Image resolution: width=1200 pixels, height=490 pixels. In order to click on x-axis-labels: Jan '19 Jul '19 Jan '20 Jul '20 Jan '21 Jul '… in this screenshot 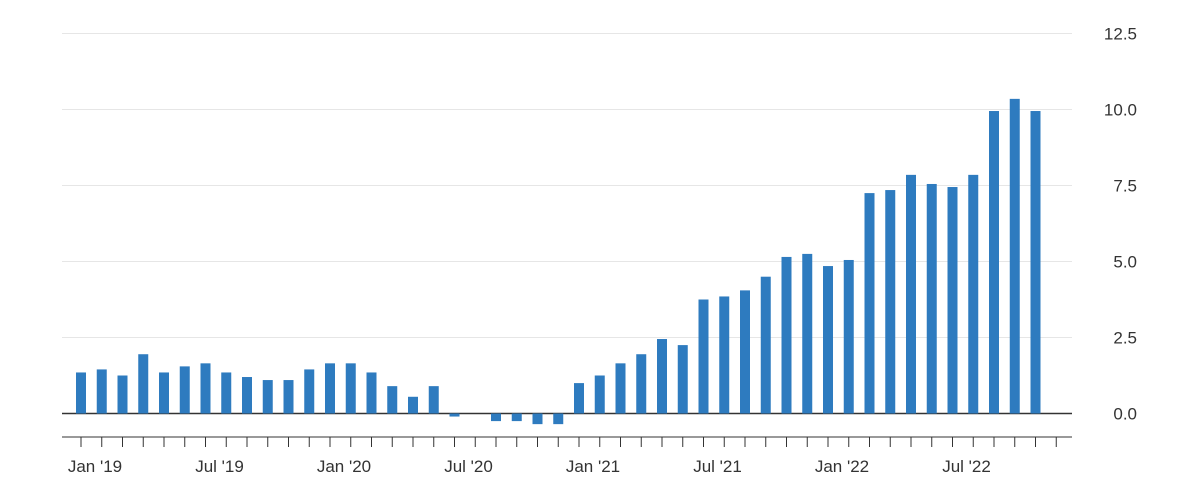, I will do `click(529, 466)`.